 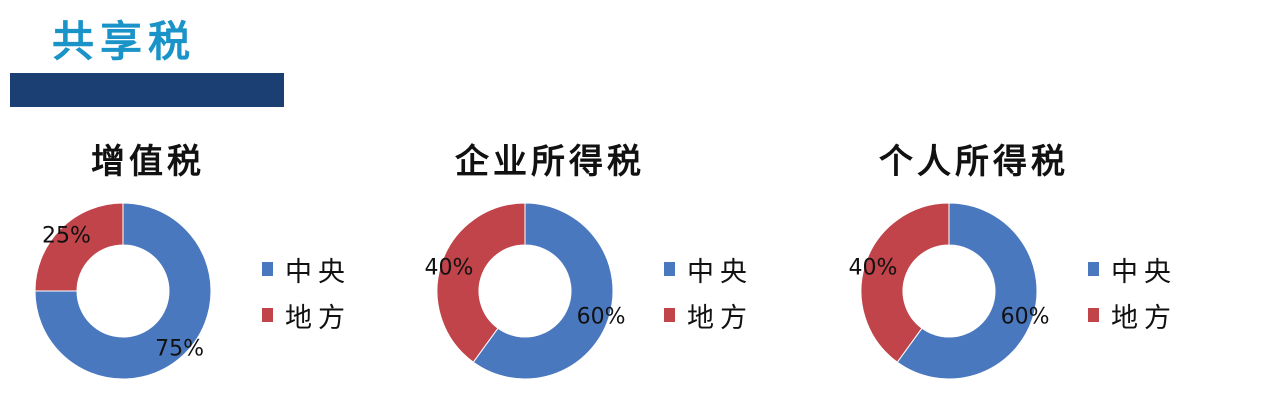 I want to click on data-label: 75%, so click(x=179, y=349).